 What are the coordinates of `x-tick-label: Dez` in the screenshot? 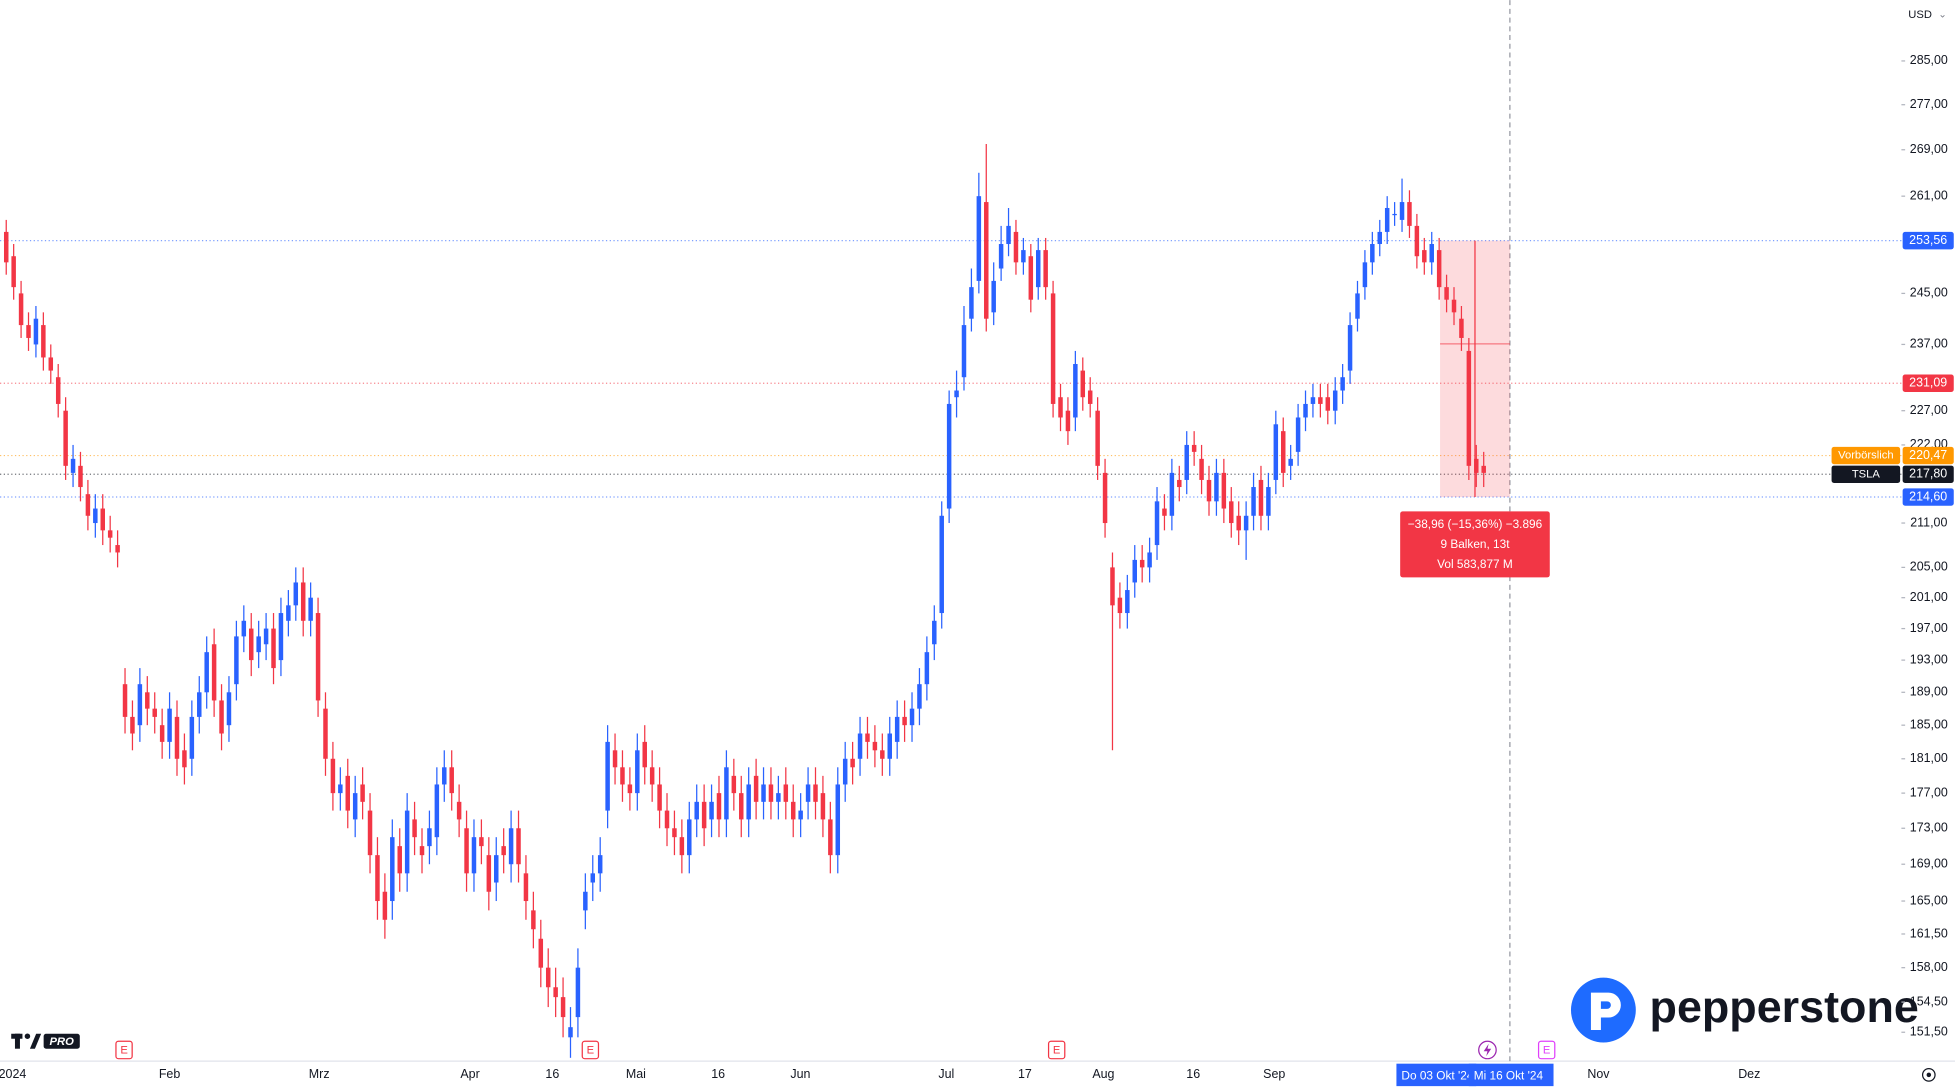 It's located at (1749, 1074).